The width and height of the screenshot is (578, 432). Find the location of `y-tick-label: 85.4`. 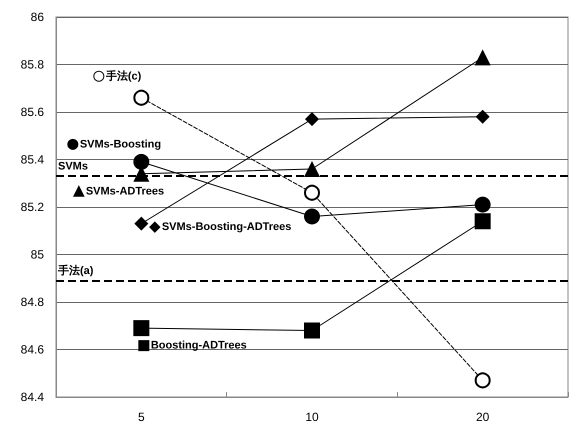

y-tick-label: 85.4 is located at coordinates (32, 159).